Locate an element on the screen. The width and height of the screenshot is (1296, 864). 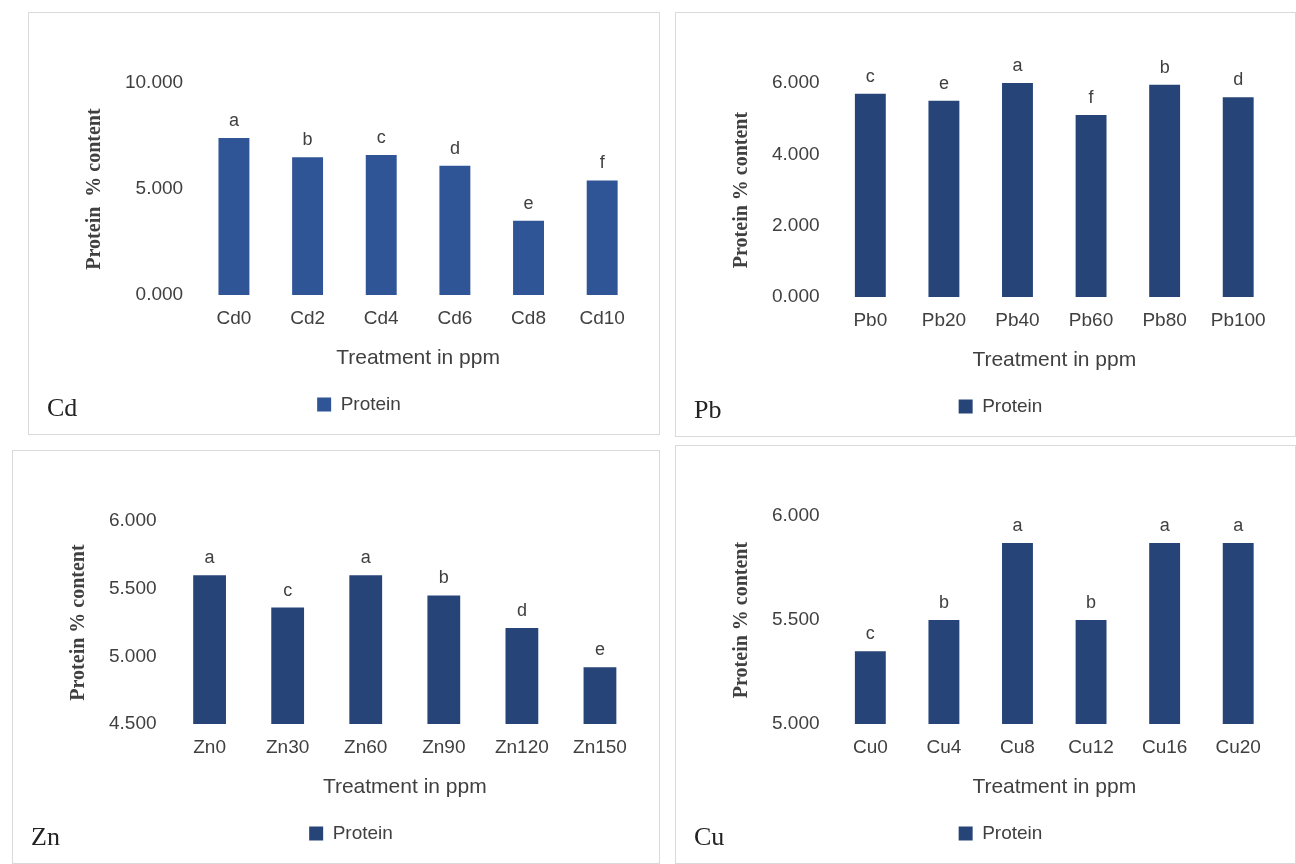
x-tick-label: Pb100 is located at coordinates (1238, 319).